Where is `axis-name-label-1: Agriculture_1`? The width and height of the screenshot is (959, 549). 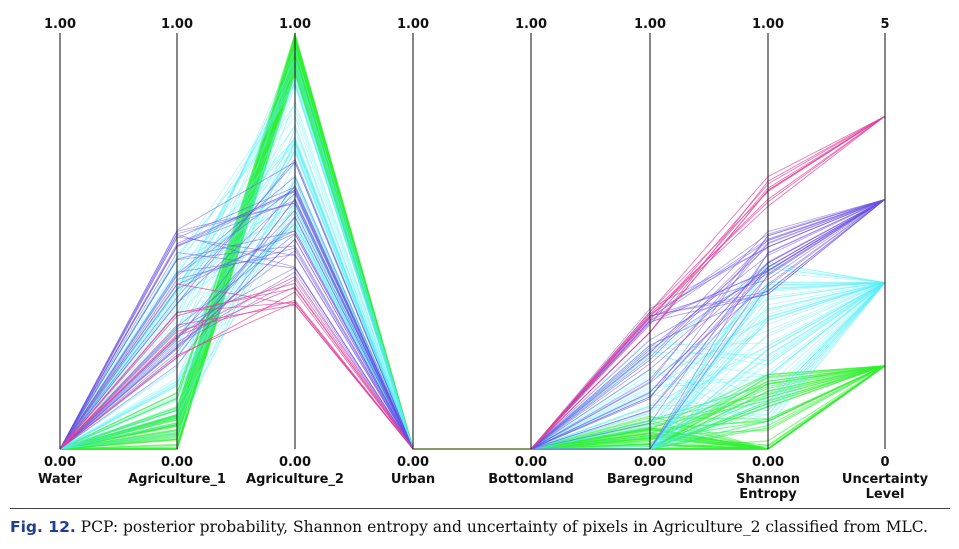 axis-name-label-1: Agriculture_1 is located at coordinates (177, 479).